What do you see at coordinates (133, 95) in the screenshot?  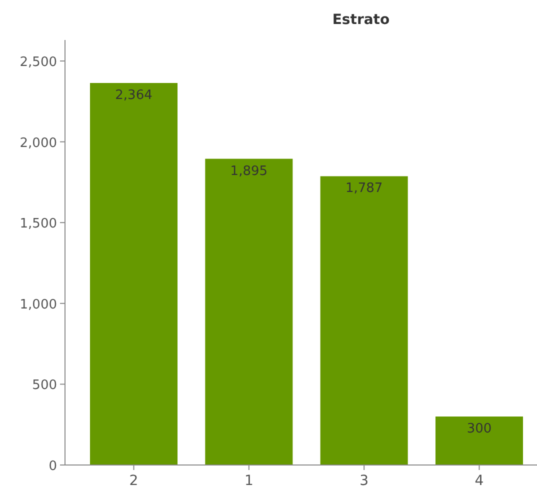 I see `data-label: 2,364` at bounding box center [133, 95].